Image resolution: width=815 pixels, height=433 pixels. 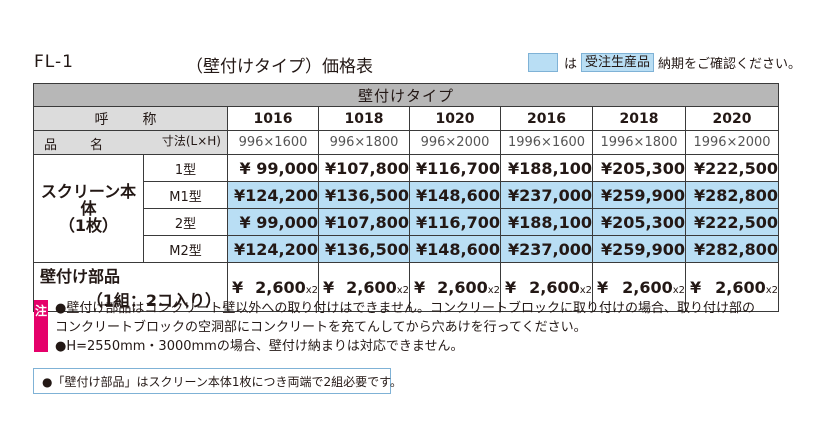 I want to click on code-row: 呼 称 1016 1018 1020 2016 2018 2020, so click(x=406, y=118).